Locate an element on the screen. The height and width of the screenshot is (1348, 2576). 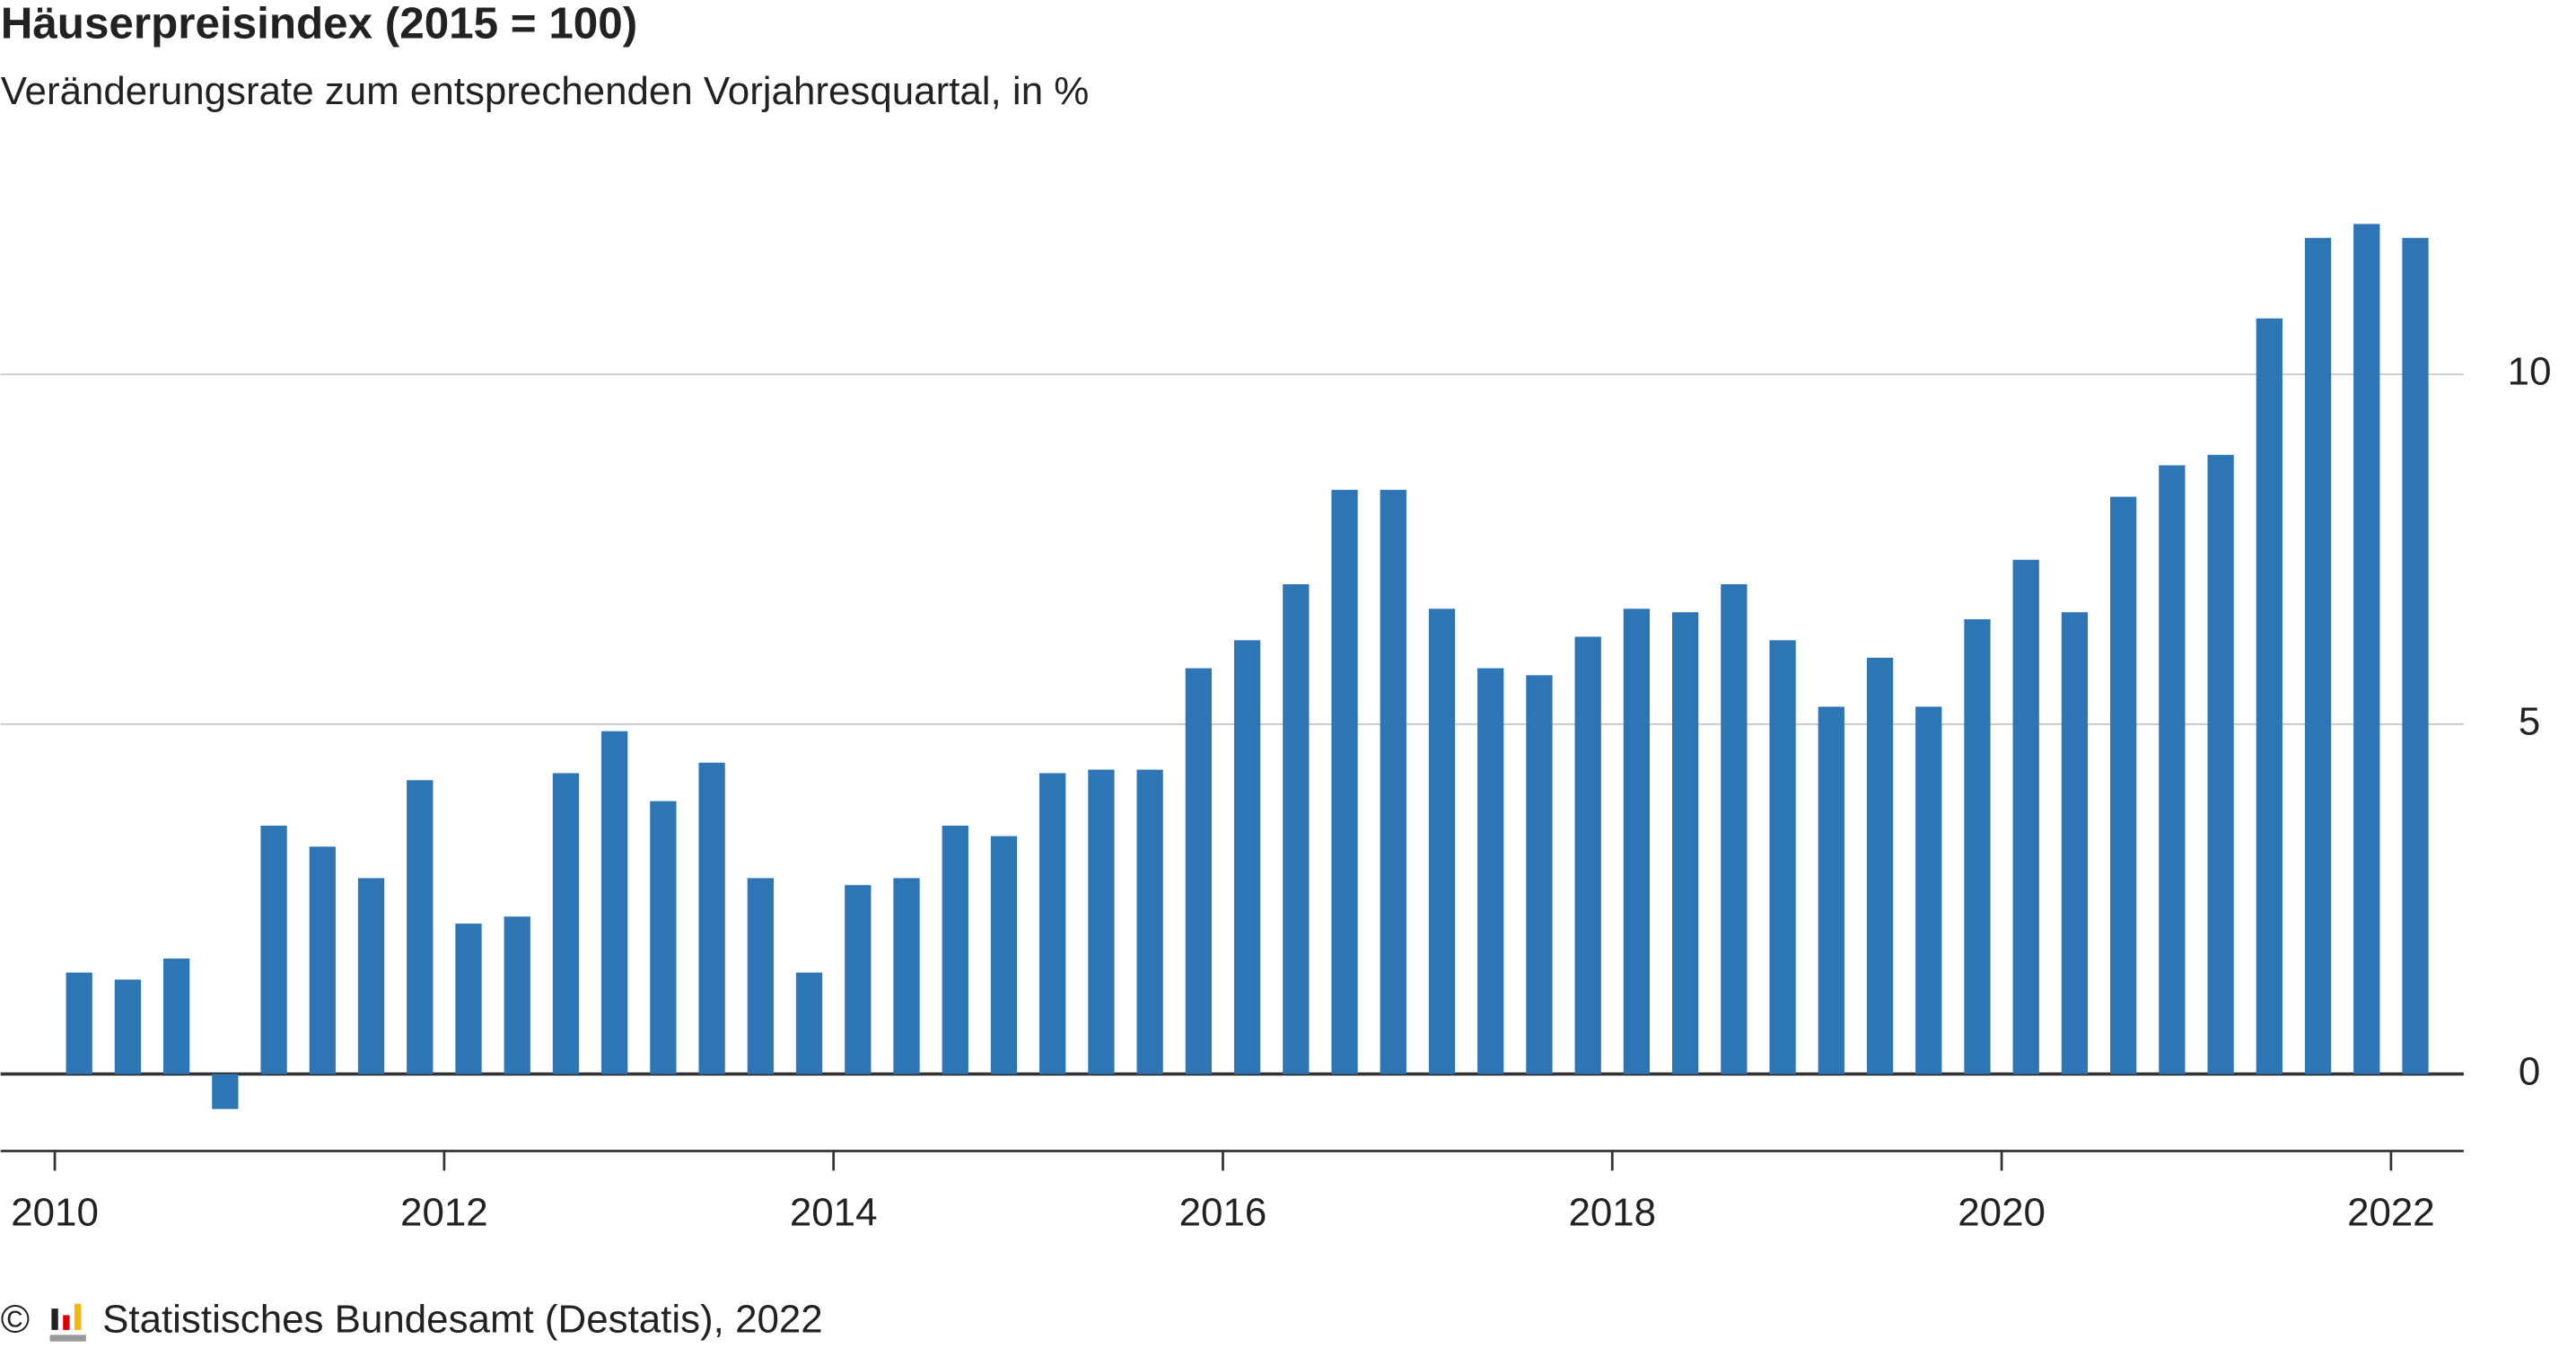
x-tick-label: 2020 is located at coordinates (2002, 1212).